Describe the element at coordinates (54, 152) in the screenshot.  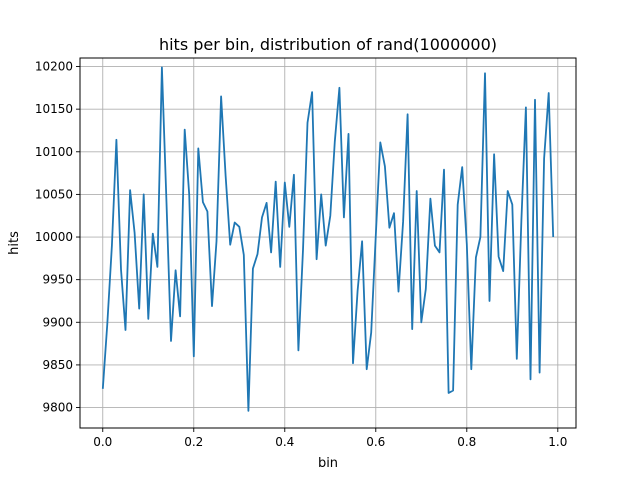
I see `y-tick-label: 10100` at that location.